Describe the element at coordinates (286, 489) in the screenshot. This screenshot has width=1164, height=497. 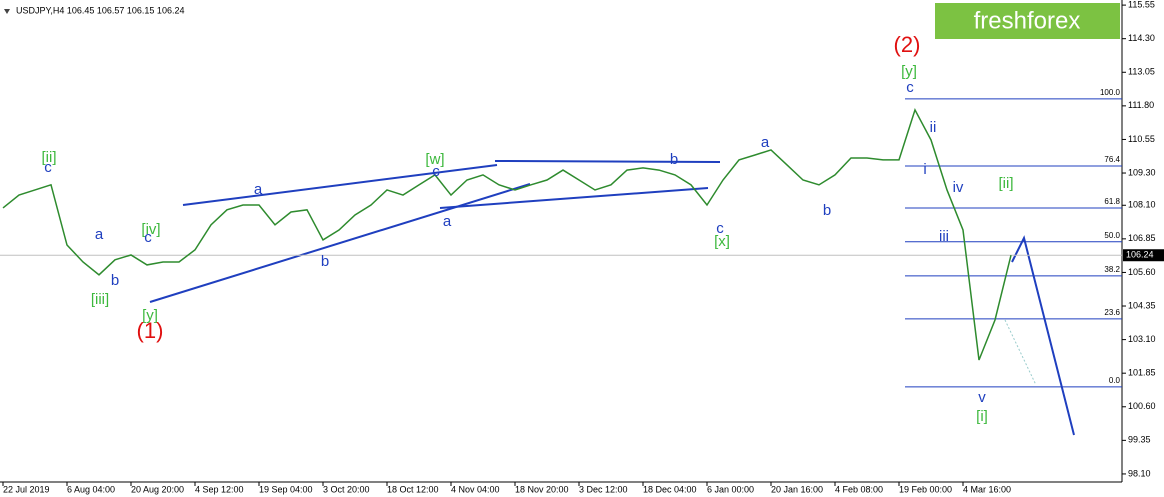
I see `x-tick-label: 19 Sep 04:00` at that location.